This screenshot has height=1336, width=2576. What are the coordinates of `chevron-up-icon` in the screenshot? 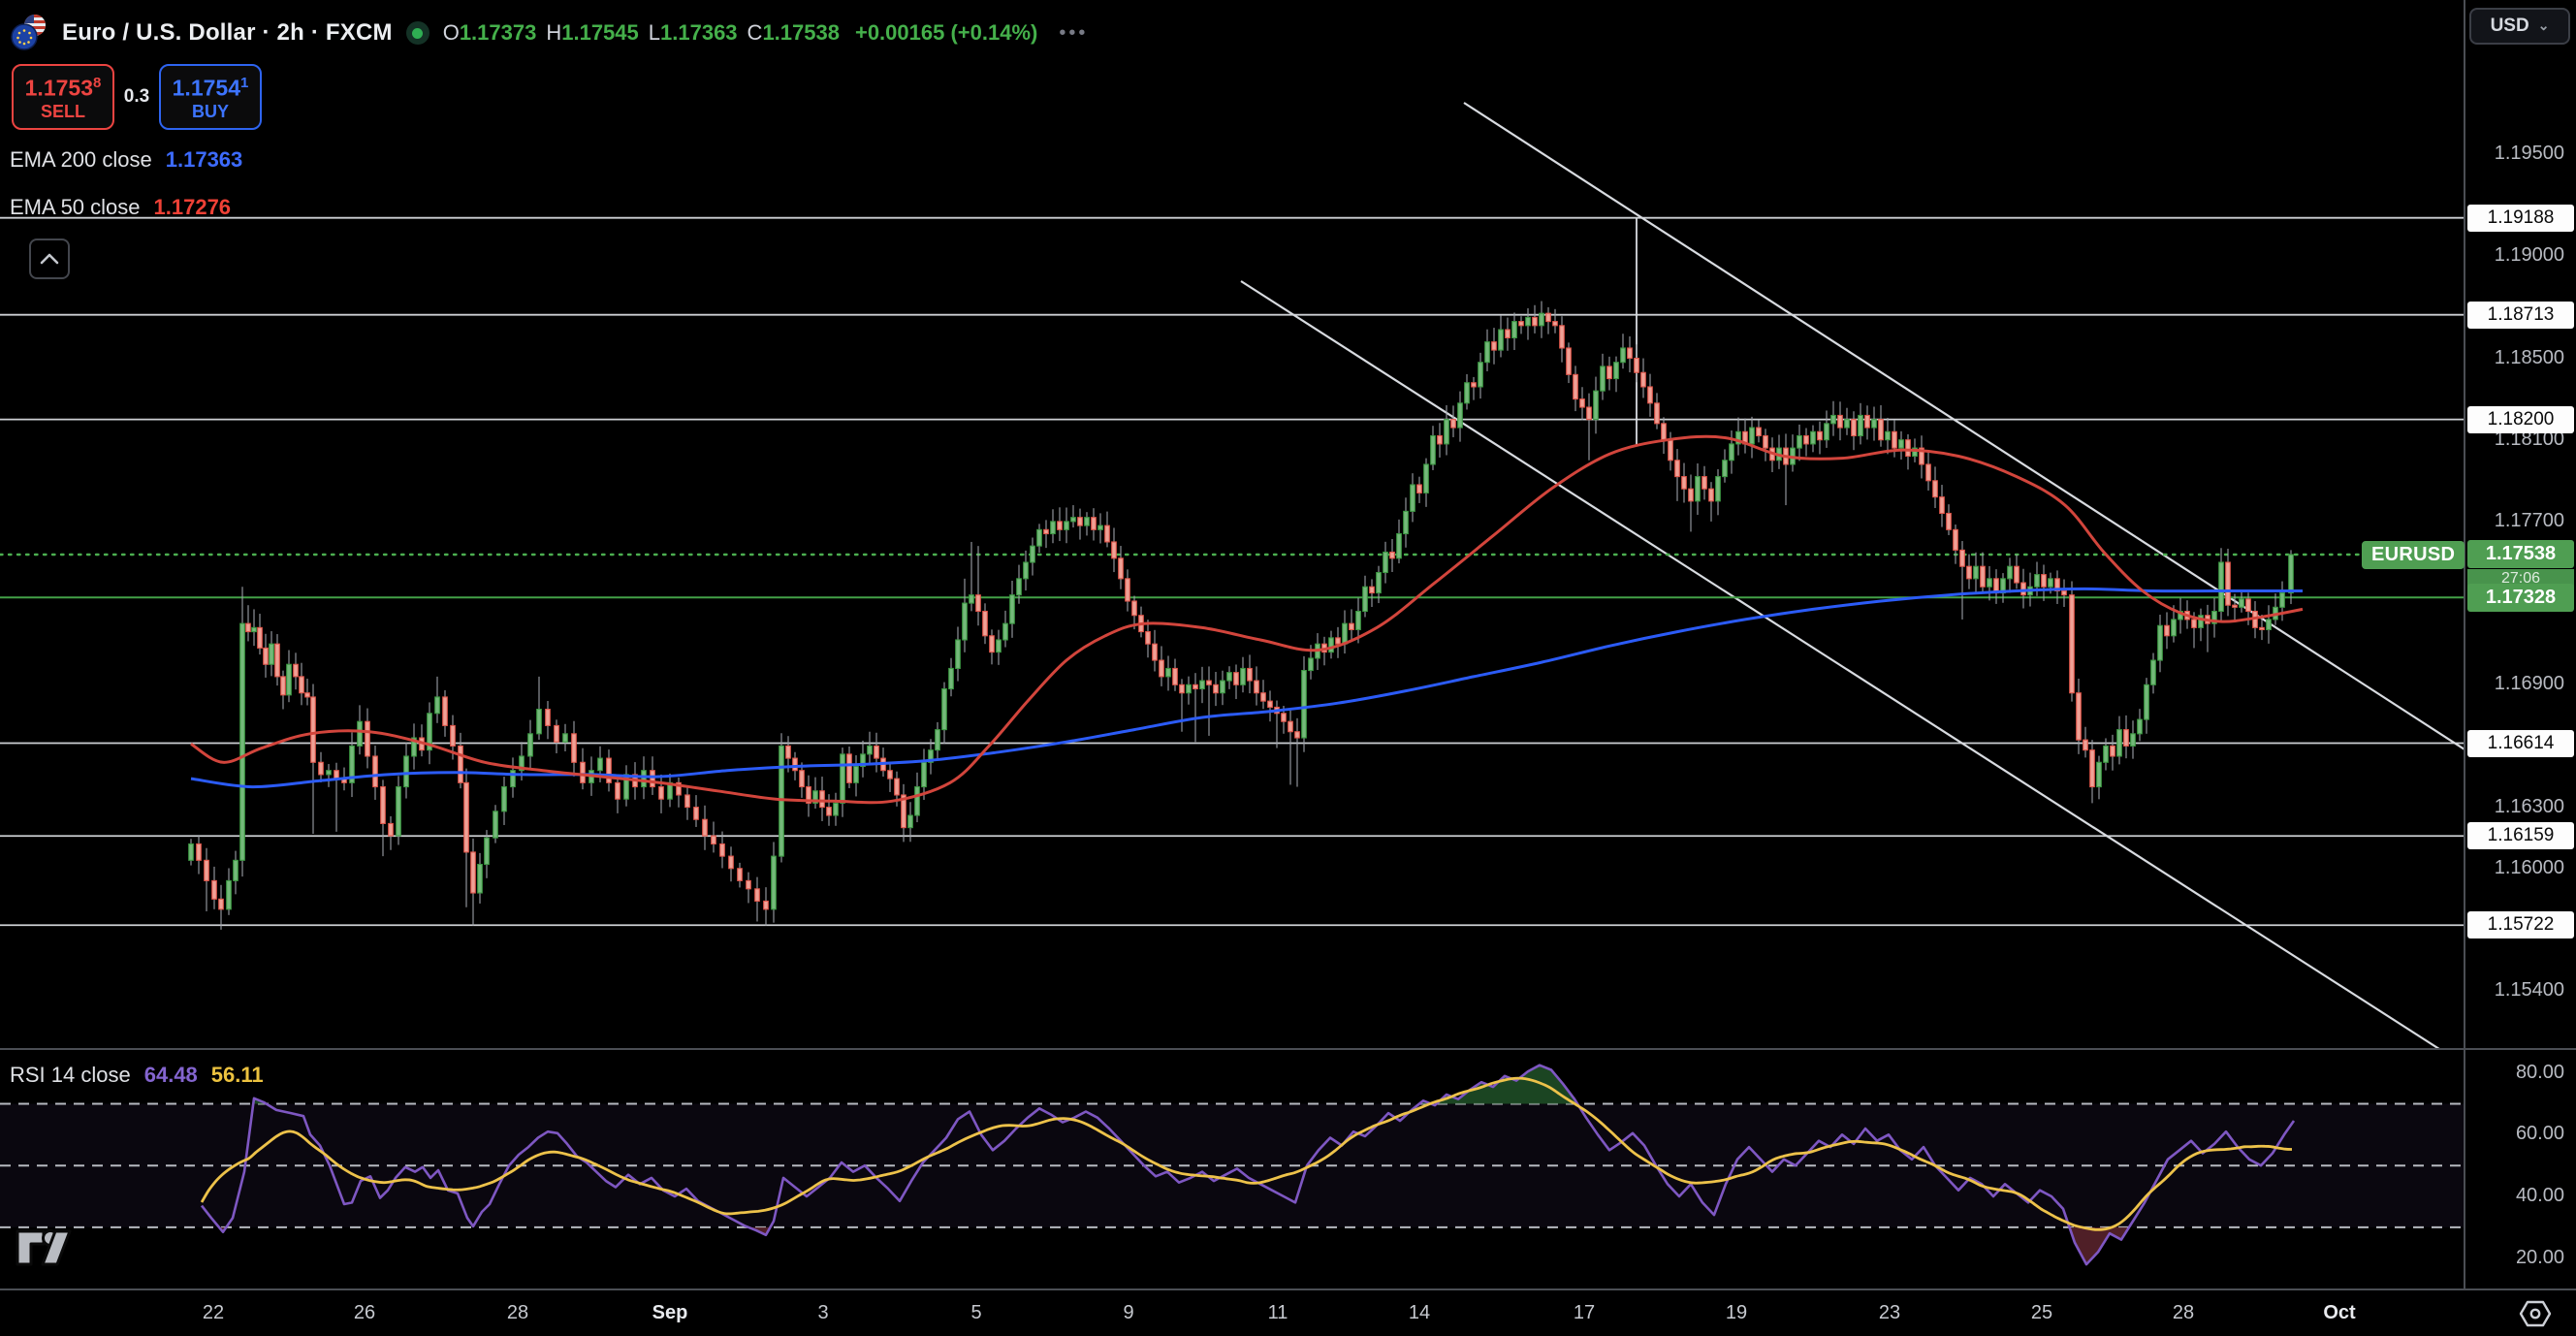 It's located at (49, 259).